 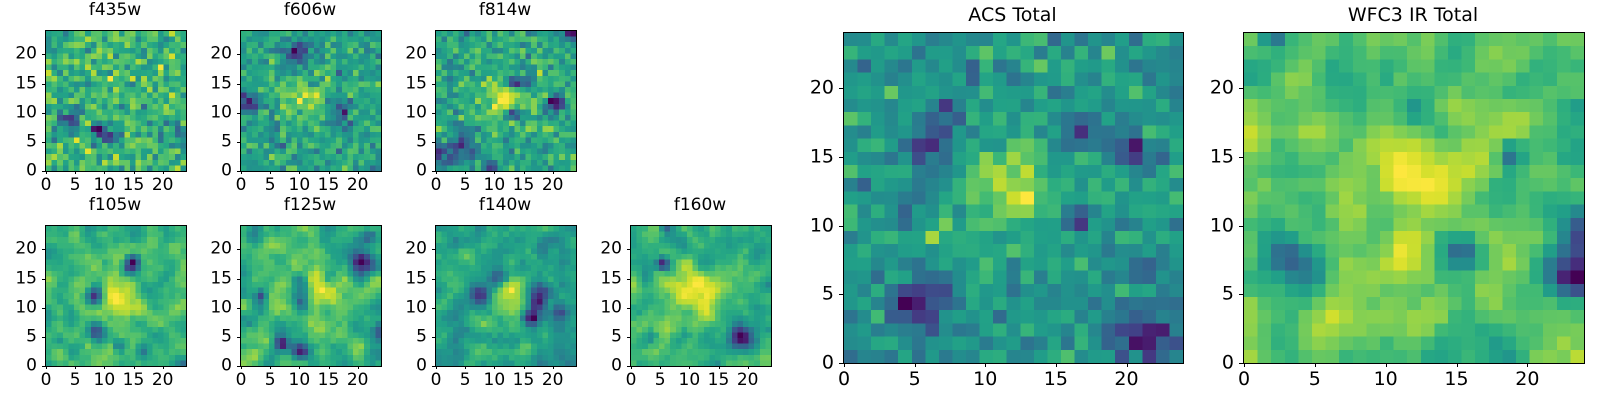 What do you see at coordinates (31, 141) in the screenshot?
I see `yticklabel-f435w-5: 5` at bounding box center [31, 141].